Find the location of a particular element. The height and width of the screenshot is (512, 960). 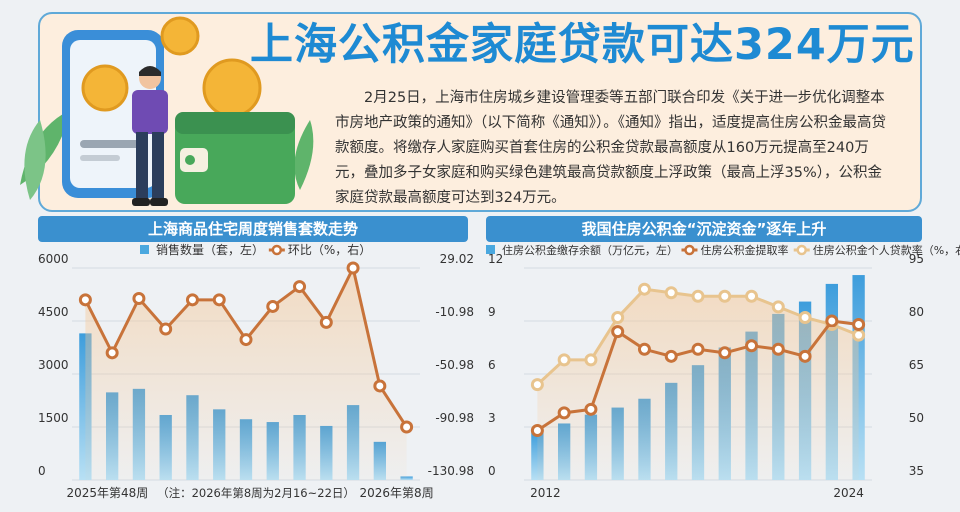

c2-xtick-start: 2012 is located at coordinates (545, 493).